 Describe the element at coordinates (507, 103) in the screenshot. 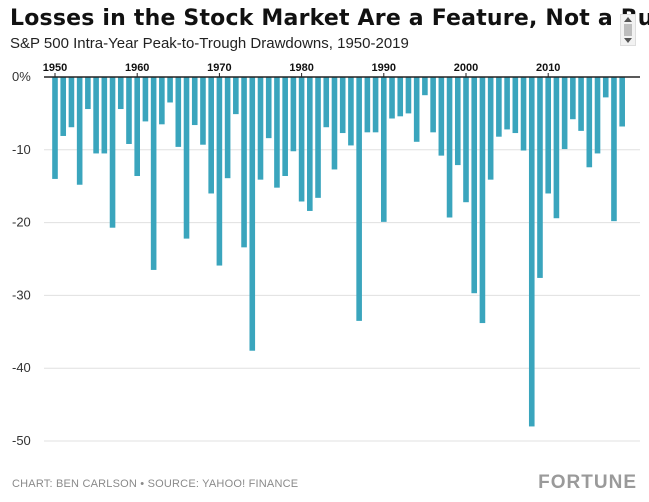

I see `bar-2005` at that location.